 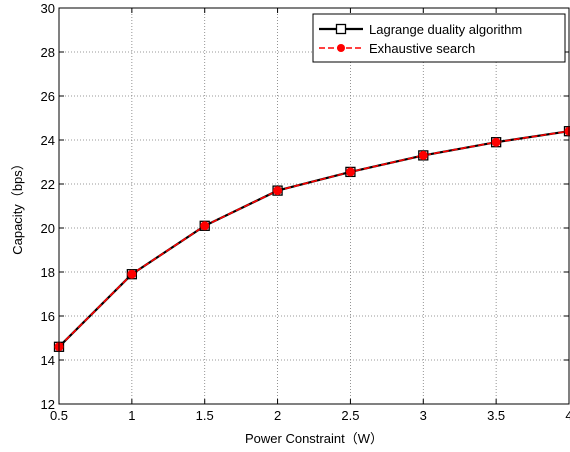 What do you see at coordinates (48, 96) in the screenshot?
I see `y-tick-label: 26` at bounding box center [48, 96].